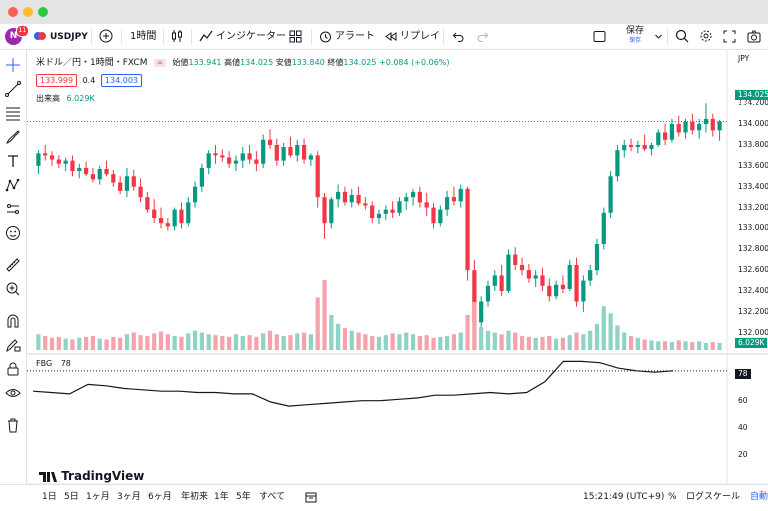 This screenshot has width=768, height=511. I want to click on calendar-jump-icon, so click(311, 497).